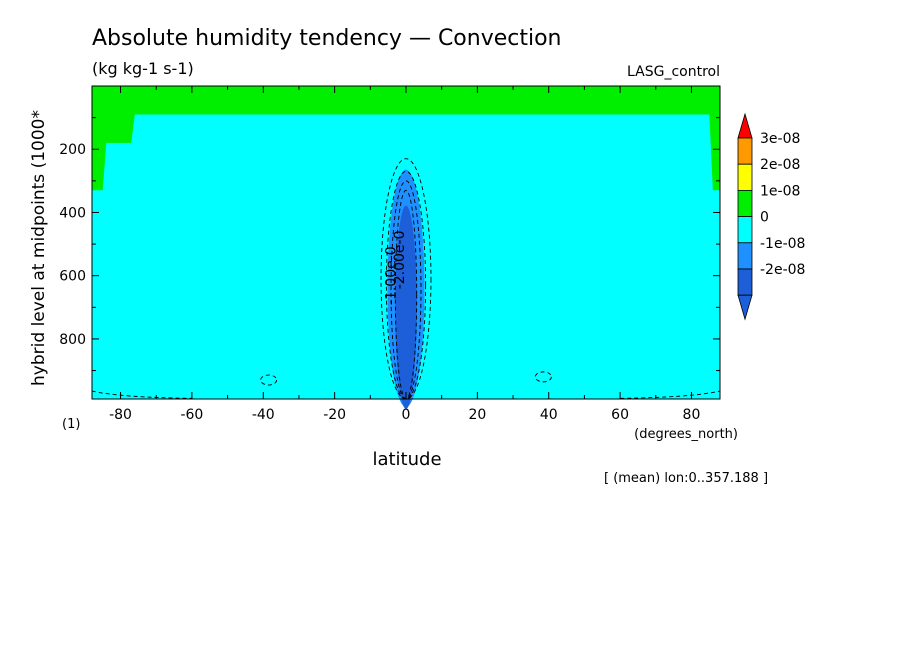 This screenshot has width=904, height=654. Describe the element at coordinates (72, 277) in the screenshot. I see `y-tick-label: 600` at that location.